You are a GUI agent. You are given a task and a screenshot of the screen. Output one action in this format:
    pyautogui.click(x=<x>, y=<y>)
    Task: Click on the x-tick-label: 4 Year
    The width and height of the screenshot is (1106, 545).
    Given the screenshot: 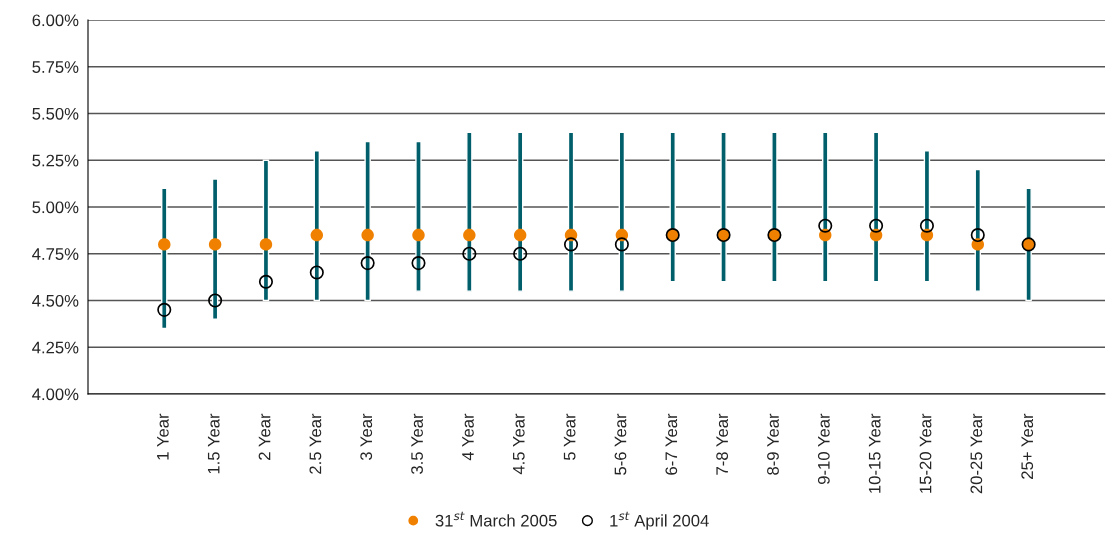 What is the action you would take?
    pyautogui.click(x=468, y=437)
    